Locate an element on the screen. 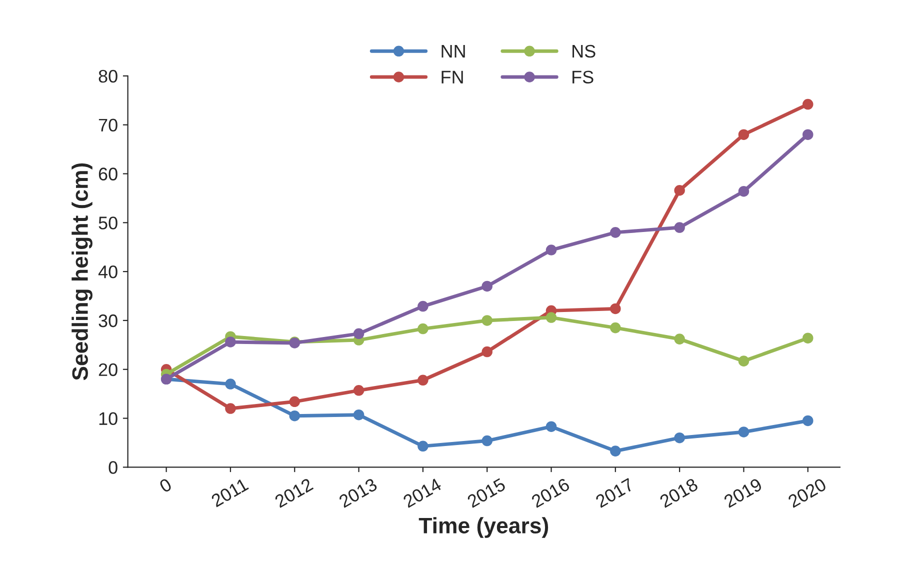 The width and height of the screenshot is (913, 584). x-tick-label: 2014 is located at coordinates (422, 493).